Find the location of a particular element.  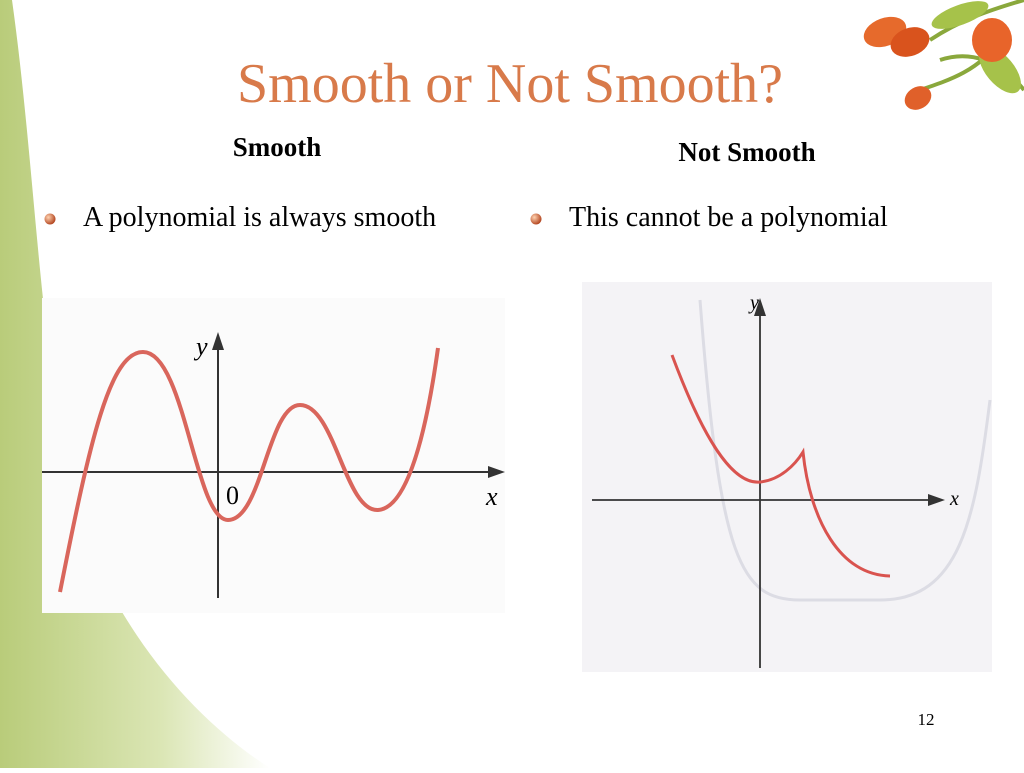

bullet-text: A polynomial is always smooth is located at coordinates (259, 217).